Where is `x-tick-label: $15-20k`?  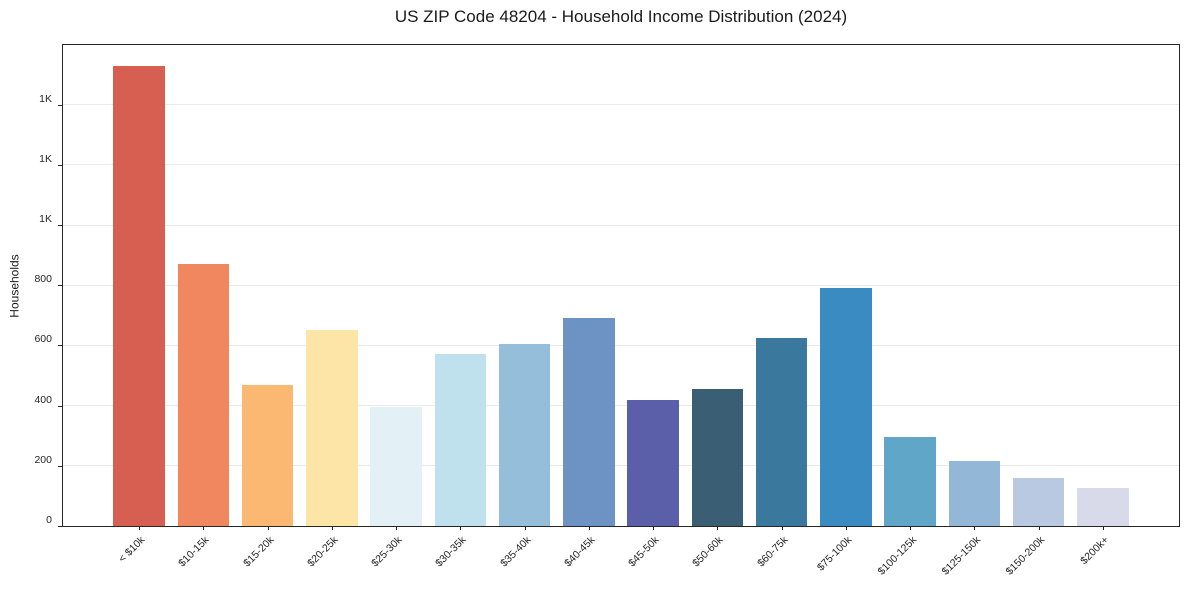
x-tick-label: $15-20k is located at coordinates (258, 552).